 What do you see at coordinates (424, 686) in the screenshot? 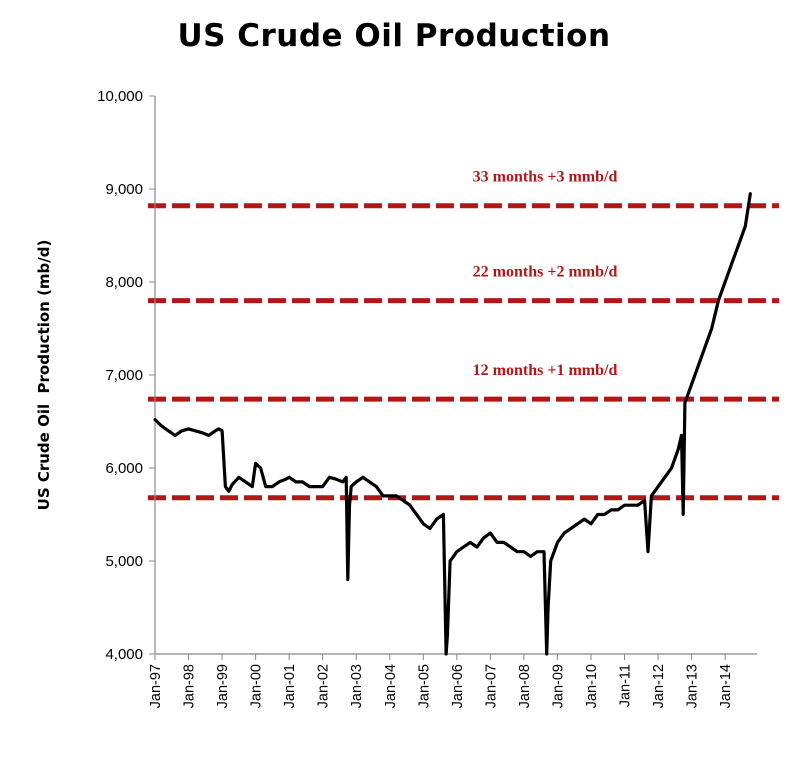
I see `x-tick-label: Jan-05` at bounding box center [424, 686].